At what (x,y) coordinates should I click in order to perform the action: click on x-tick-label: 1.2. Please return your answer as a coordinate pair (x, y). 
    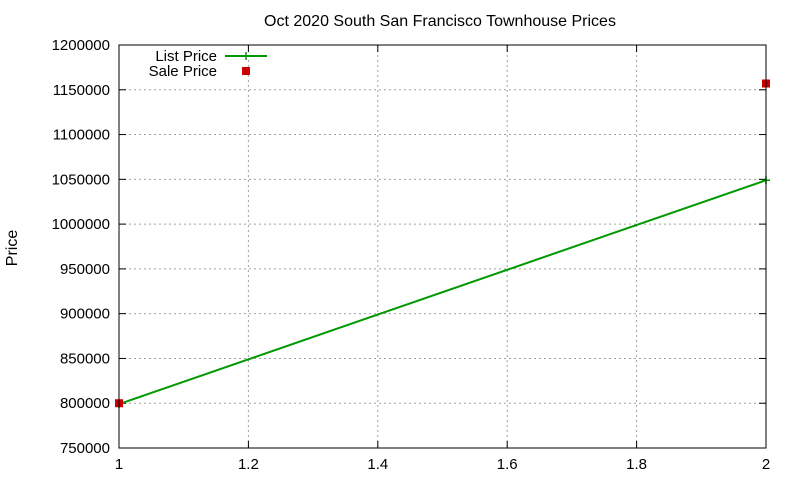
    Looking at the image, I should click on (248, 464).